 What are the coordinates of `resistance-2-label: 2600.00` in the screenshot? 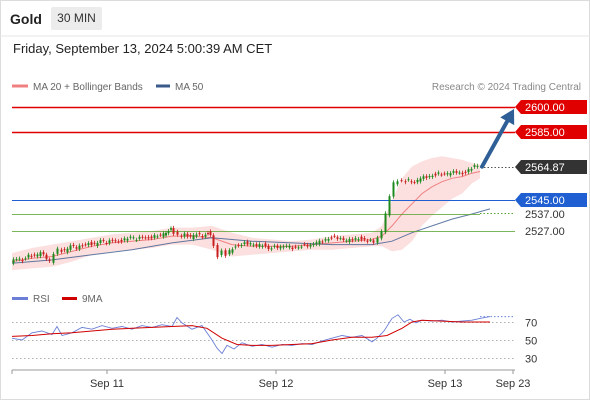 It's located at (551, 107).